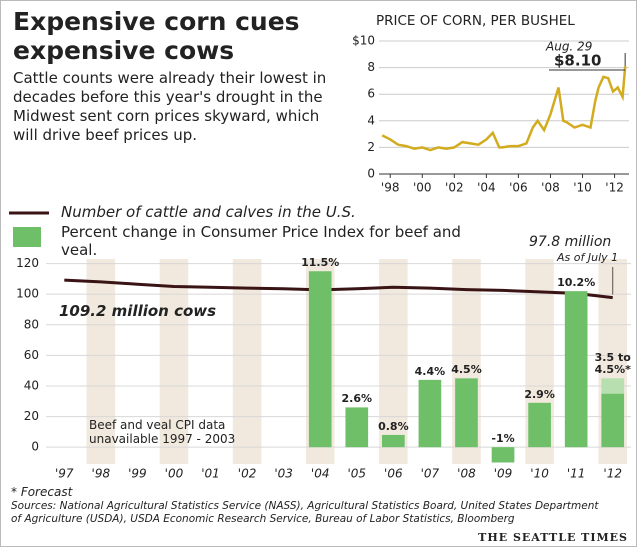 This screenshot has height=547, width=637. I want to click on x-tick-label: '05, so click(356, 474).